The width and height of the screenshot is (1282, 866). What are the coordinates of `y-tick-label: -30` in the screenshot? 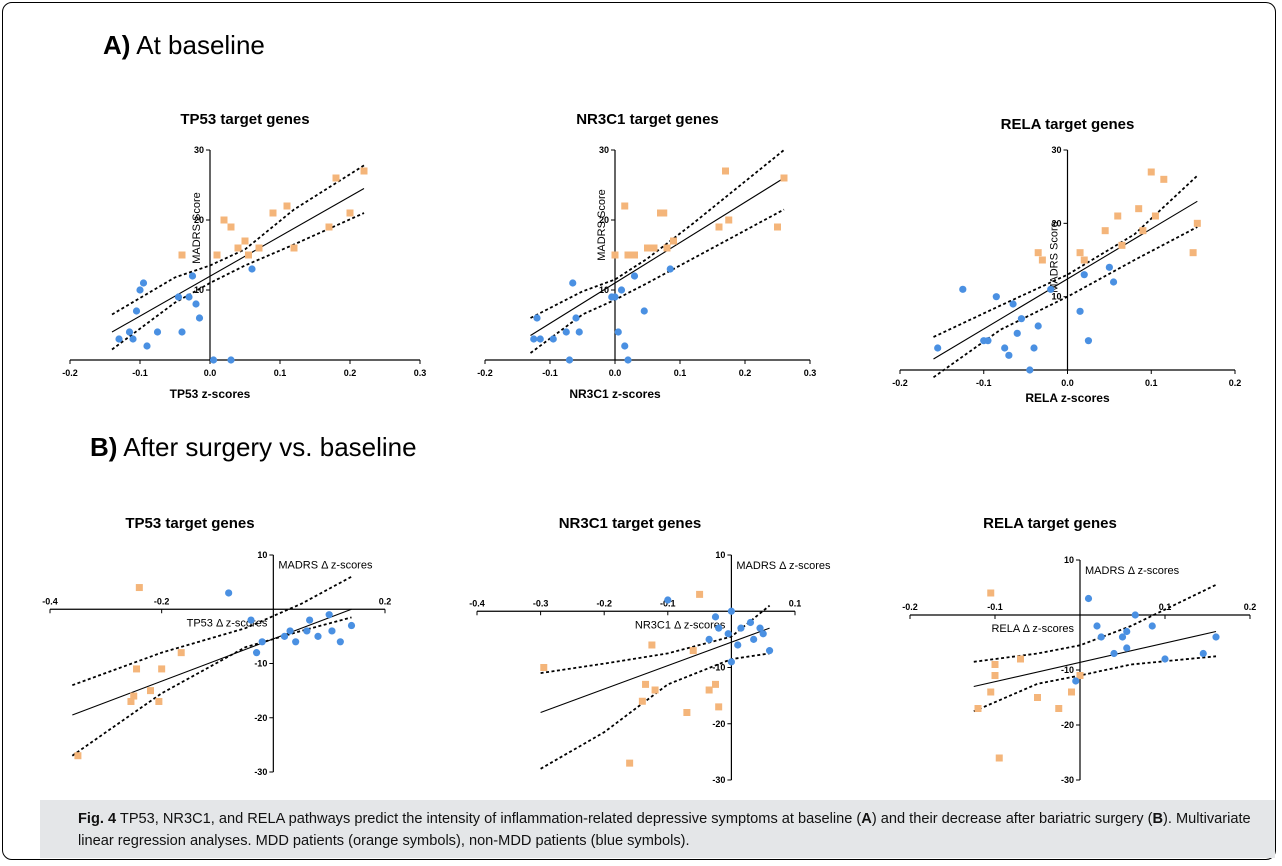 It's located at (1067, 780).